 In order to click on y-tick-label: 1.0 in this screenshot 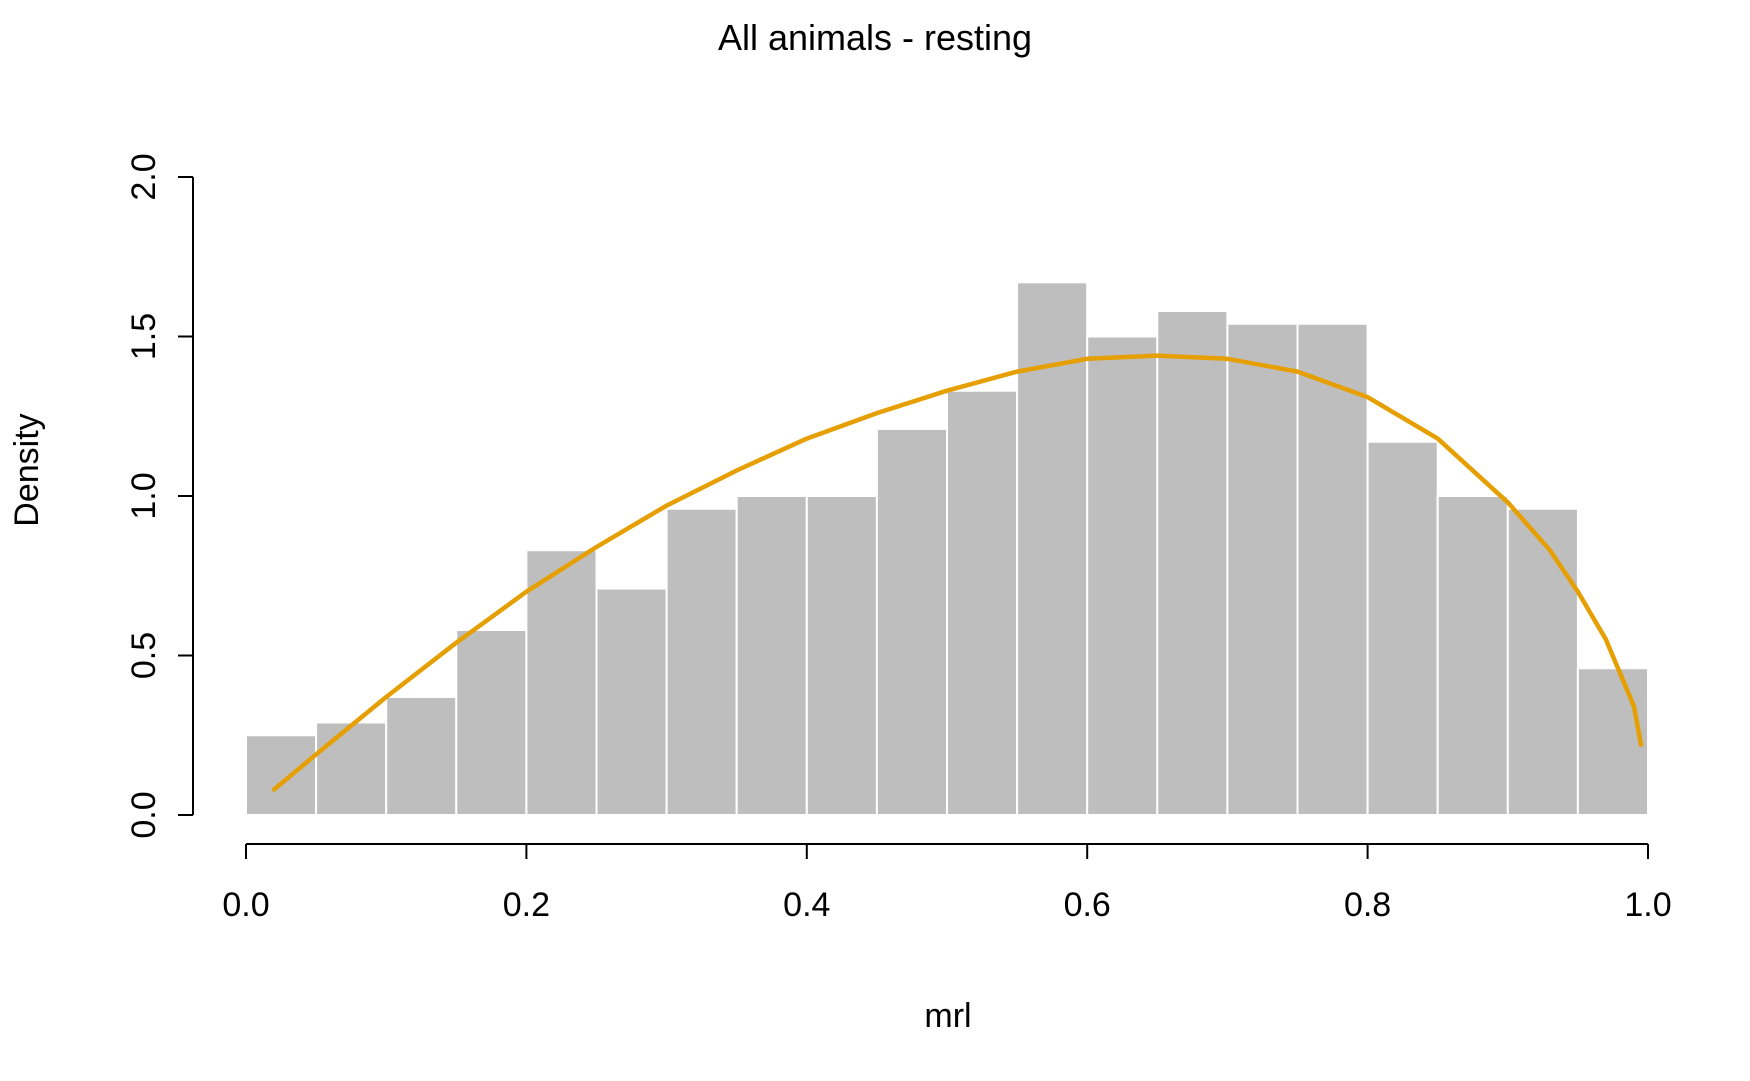, I will do `click(144, 495)`.